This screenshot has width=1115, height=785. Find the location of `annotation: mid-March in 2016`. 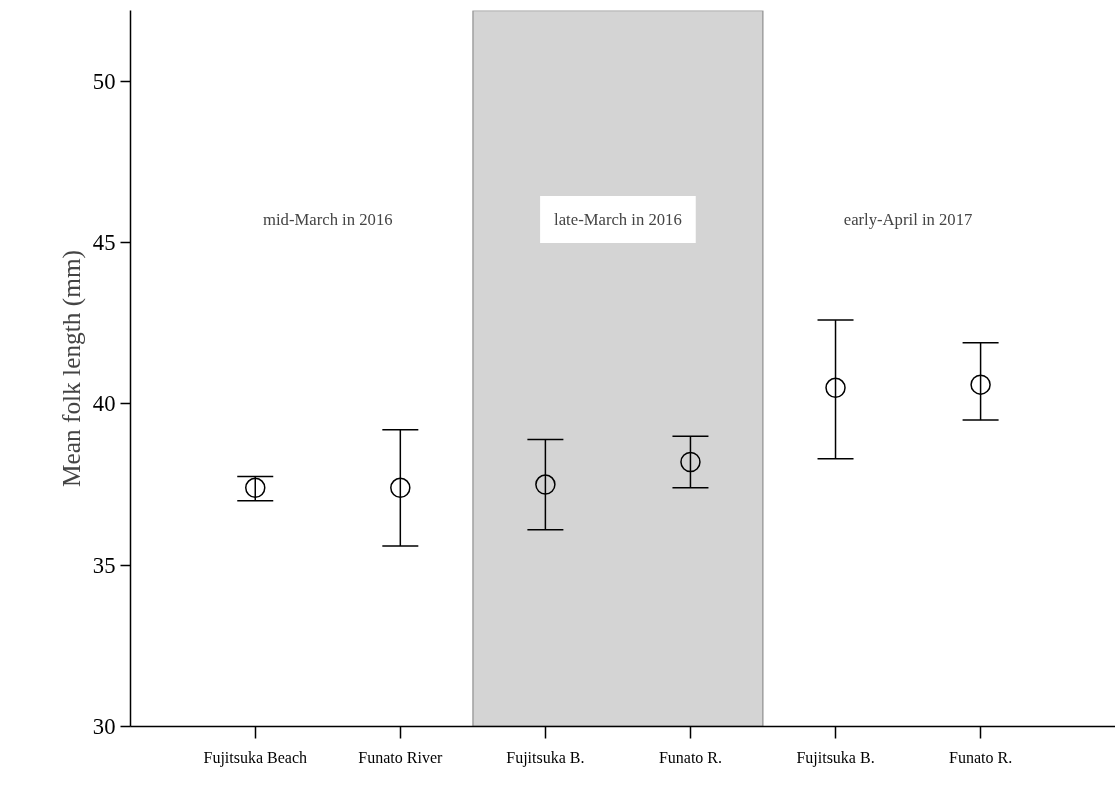

annotation: mid-March in 2016 is located at coordinates (328, 220).